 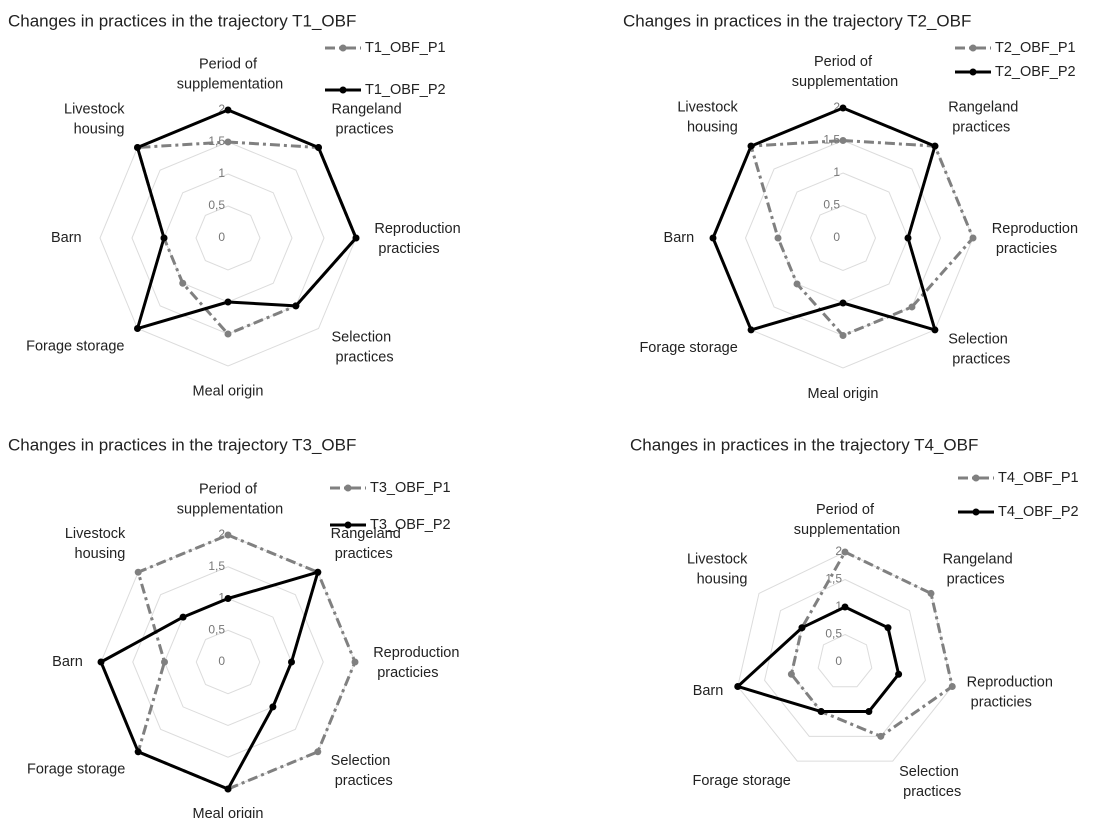 What do you see at coordinates (831, 140) in the screenshot?
I see `tick-label: 1,5` at bounding box center [831, 140].